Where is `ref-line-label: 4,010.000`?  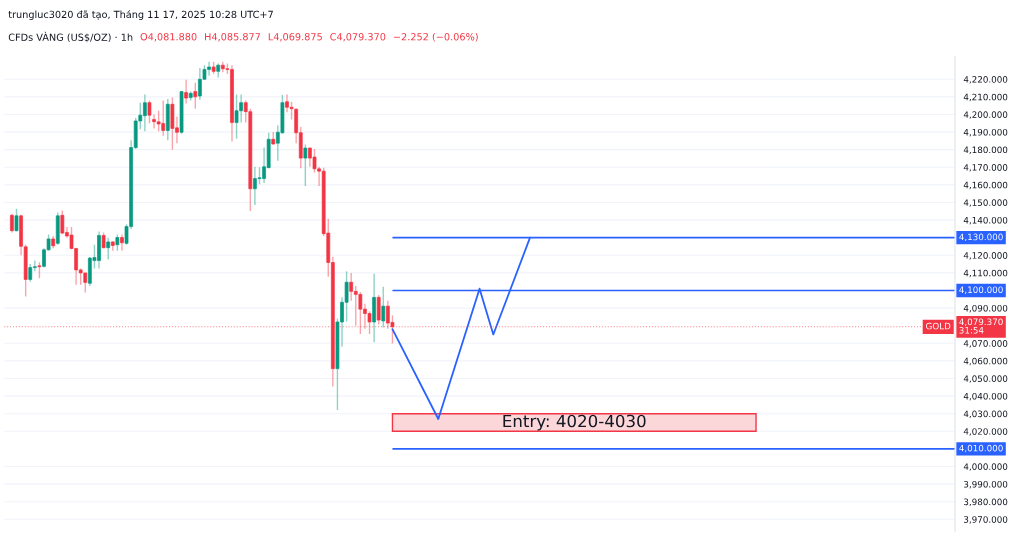
ref-line-label: 4,010.000 is located at coordinates (981, 448).